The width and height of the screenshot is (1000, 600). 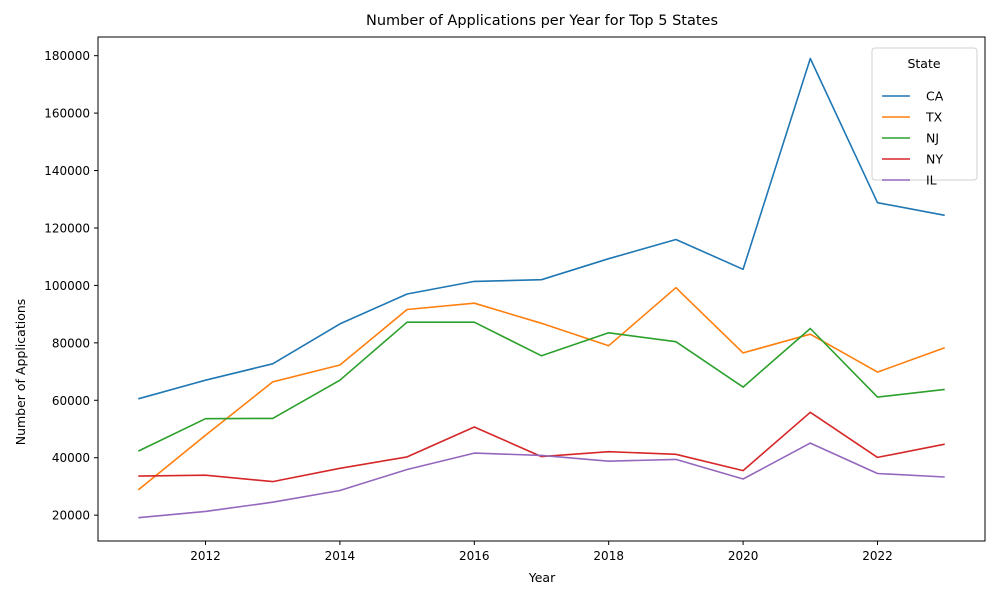 I want to click on legend-label-nj: NJ, so click(x=932, y=138).